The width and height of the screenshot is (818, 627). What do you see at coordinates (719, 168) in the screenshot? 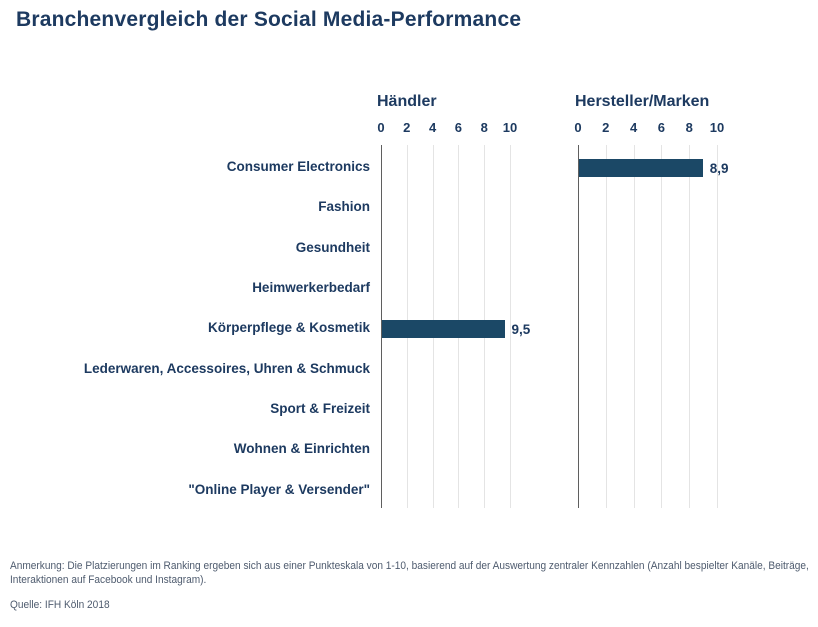
I see `bar-value-hersteller-consumer-electronics: 8,9` at bounding box center [719, 168].